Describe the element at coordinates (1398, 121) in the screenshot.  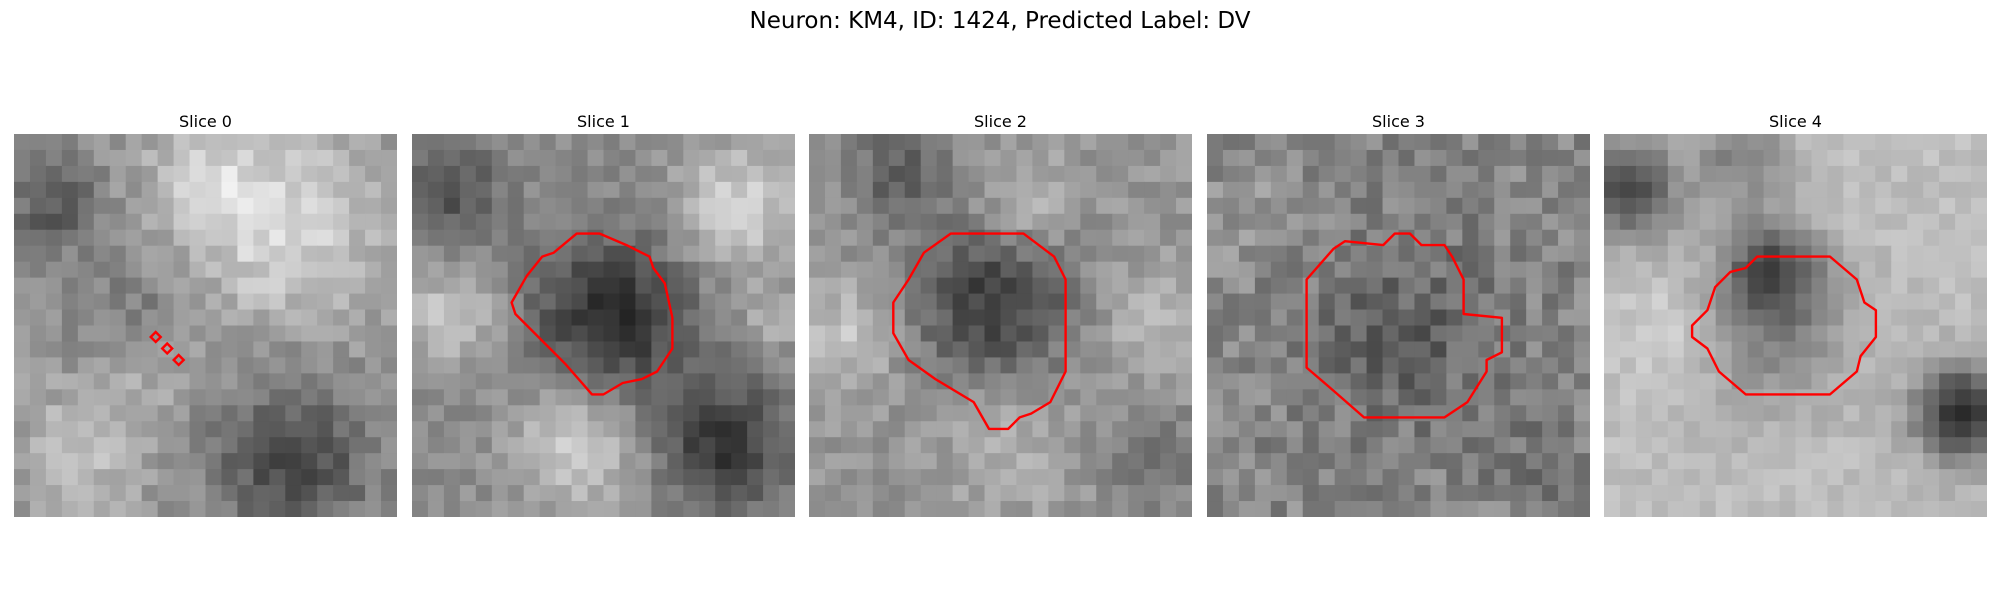
I see `slice-title-3: Slice 3` at that location.